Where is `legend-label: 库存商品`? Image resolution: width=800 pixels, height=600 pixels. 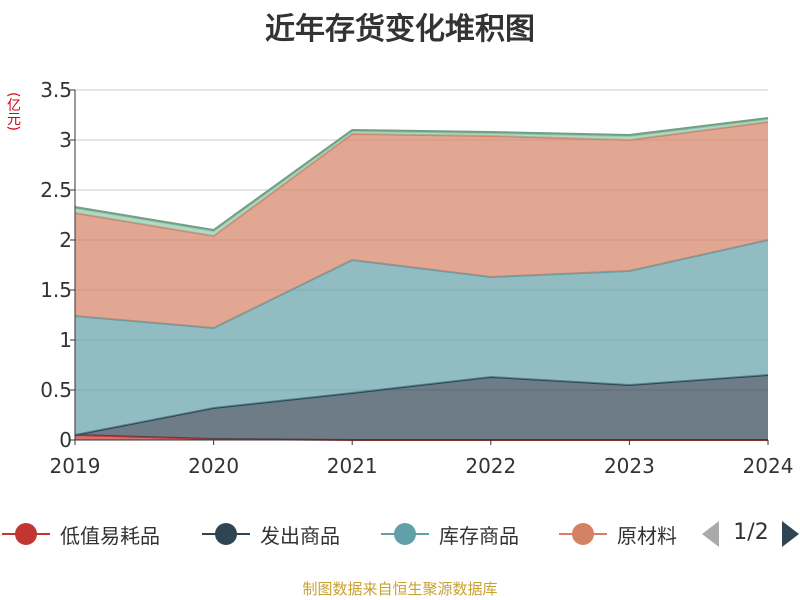
legend-label: 库存商品 is located at coordinates (479, 535).